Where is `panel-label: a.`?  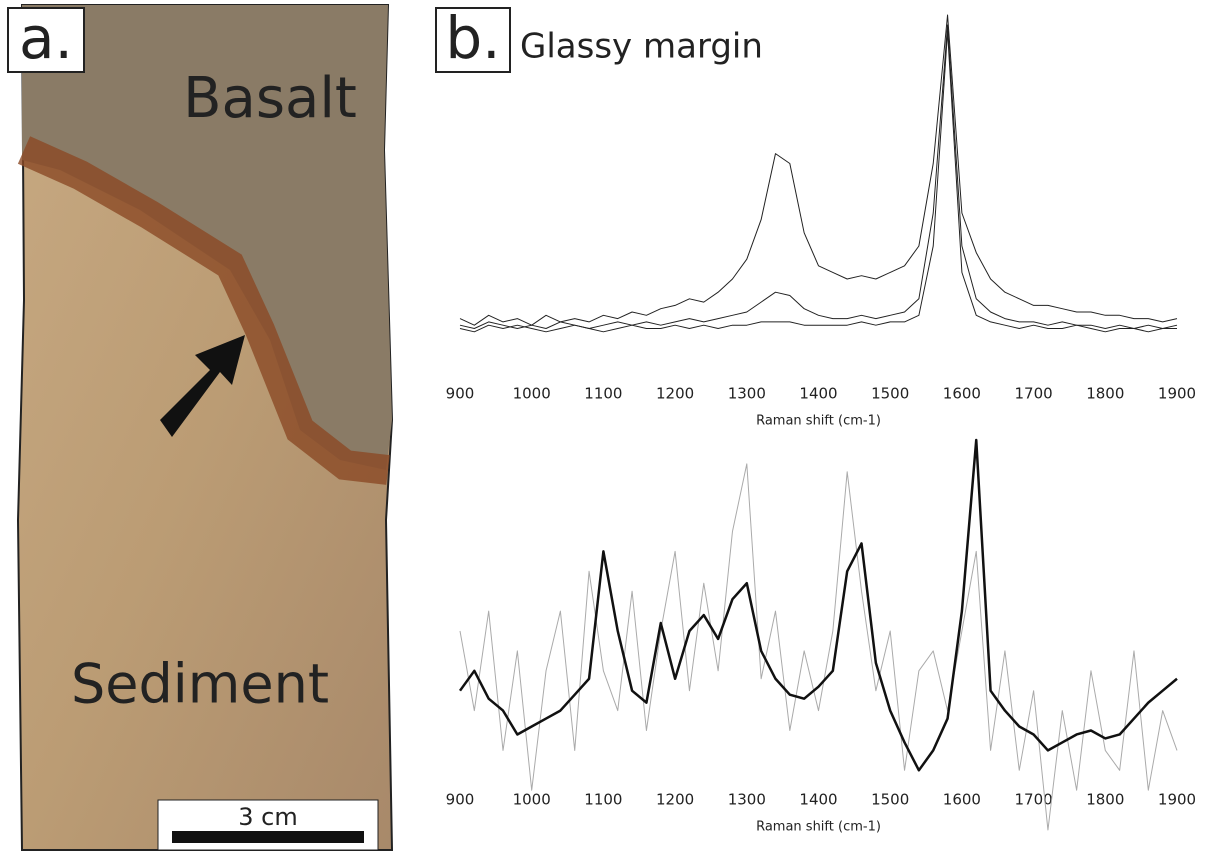
panel-label: a. is located at coordinates (46, 38).